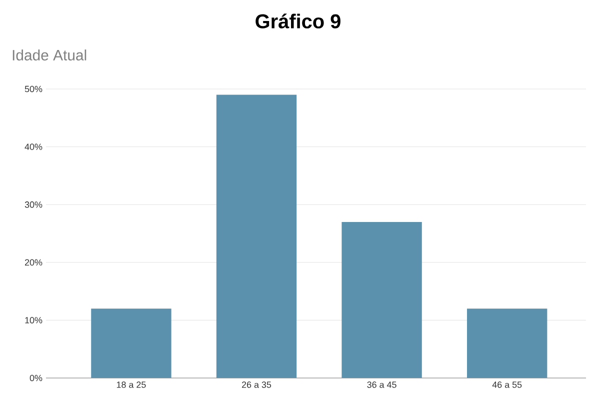 Image resolution: width=590 pixels, height=403 pixels. I want to click on y-tick-label: 10%, so click(33, 320).